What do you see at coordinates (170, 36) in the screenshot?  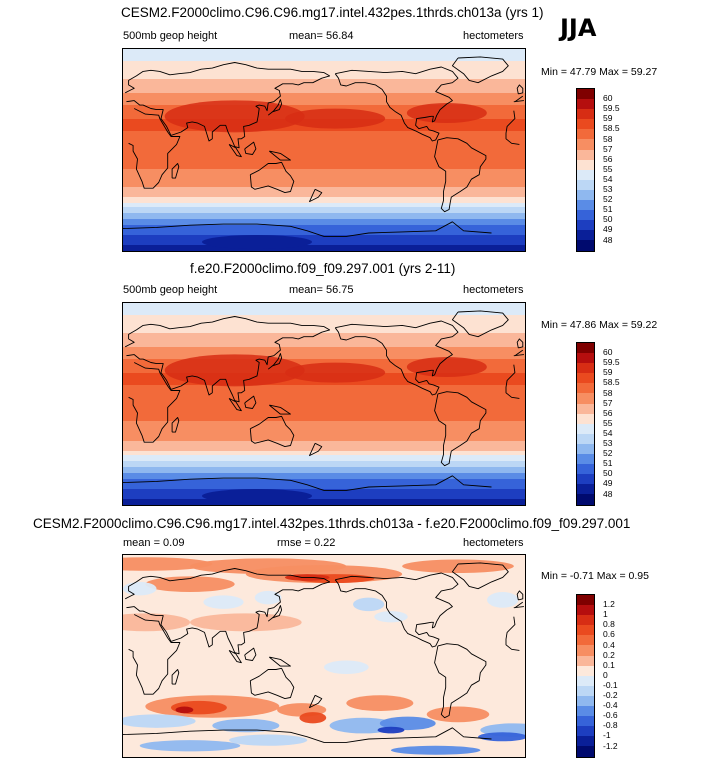 I see `panel1-variable-label: 500mb geop height` at bounding box center [170, 36].